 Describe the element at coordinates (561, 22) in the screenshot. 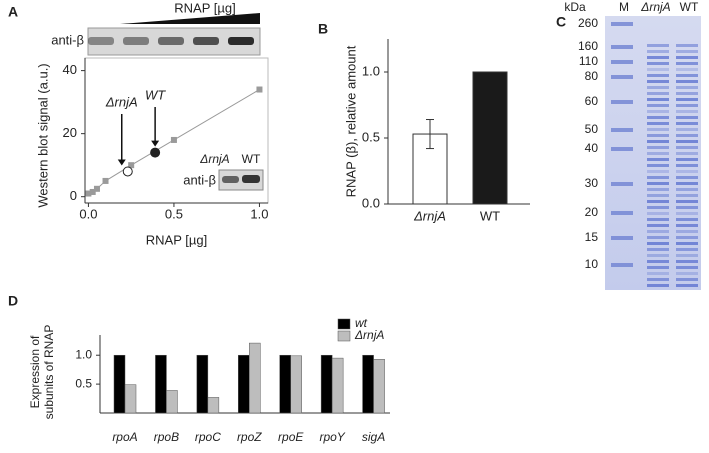

I see `panel-label: C` at that location.